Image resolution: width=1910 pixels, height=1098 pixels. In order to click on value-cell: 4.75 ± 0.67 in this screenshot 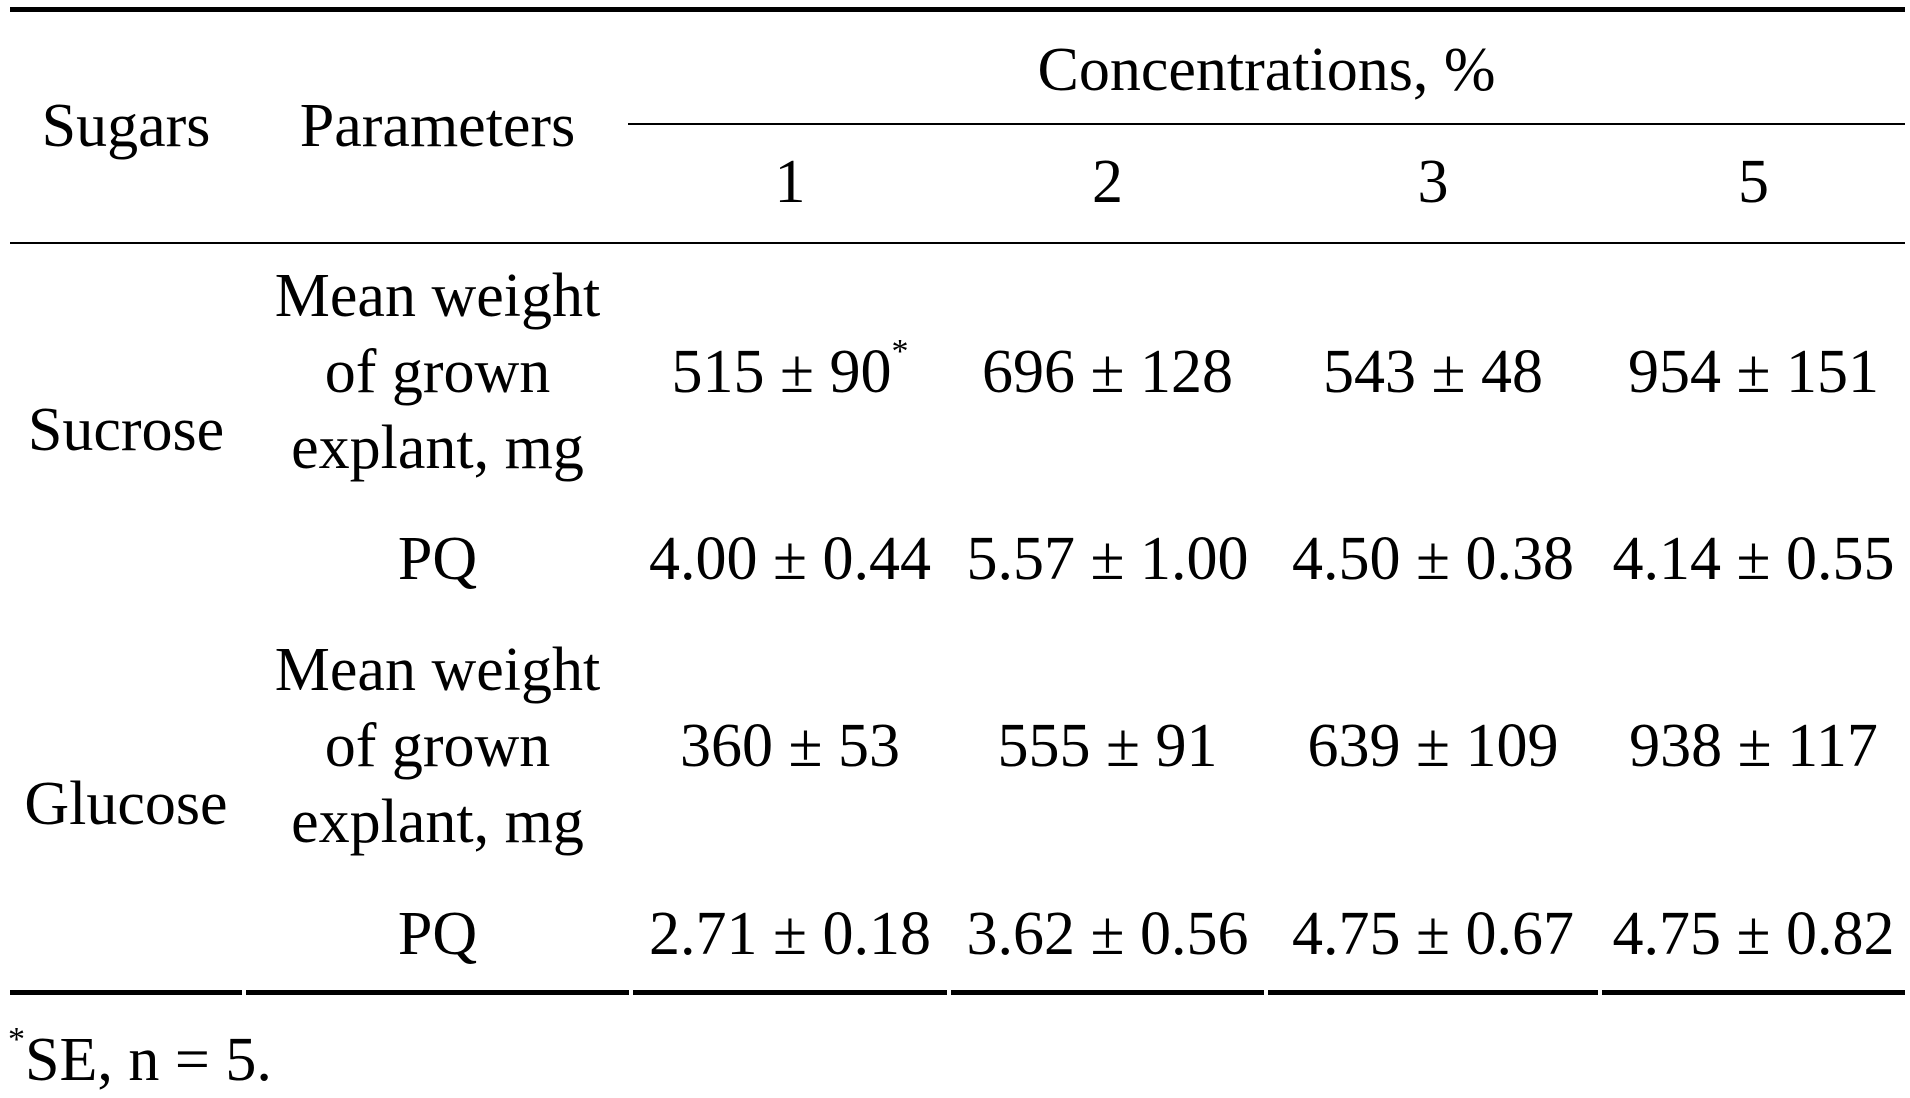, I will do `click(1433, 934)`.